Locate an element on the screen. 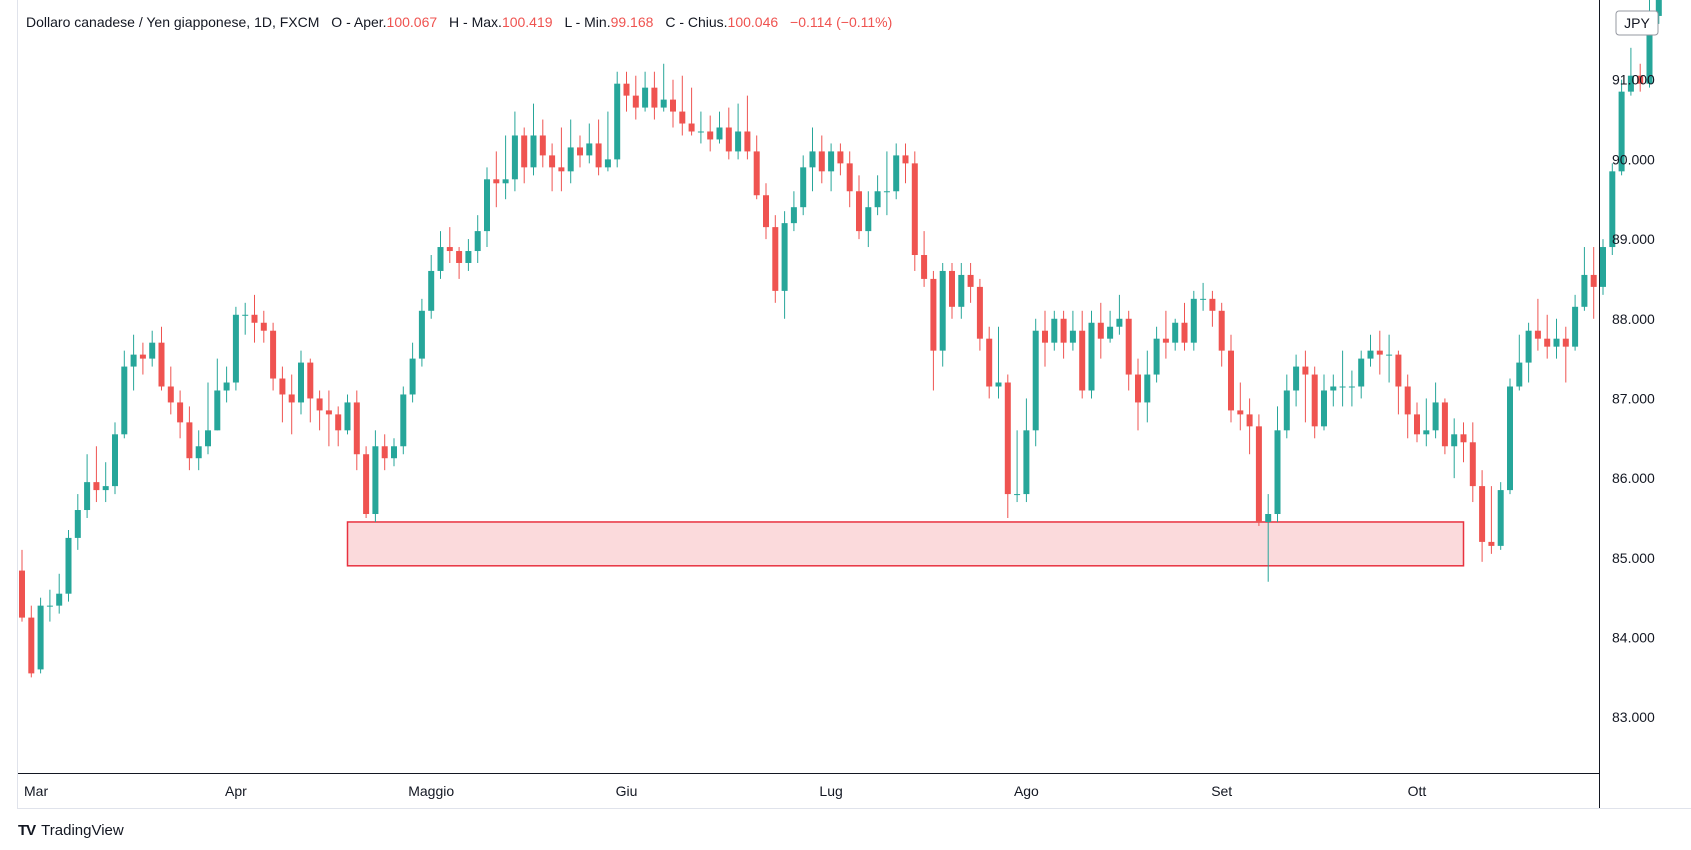 The image size is (1691, 850). time-tick-label: Lug is located at coordinates (830, 791).